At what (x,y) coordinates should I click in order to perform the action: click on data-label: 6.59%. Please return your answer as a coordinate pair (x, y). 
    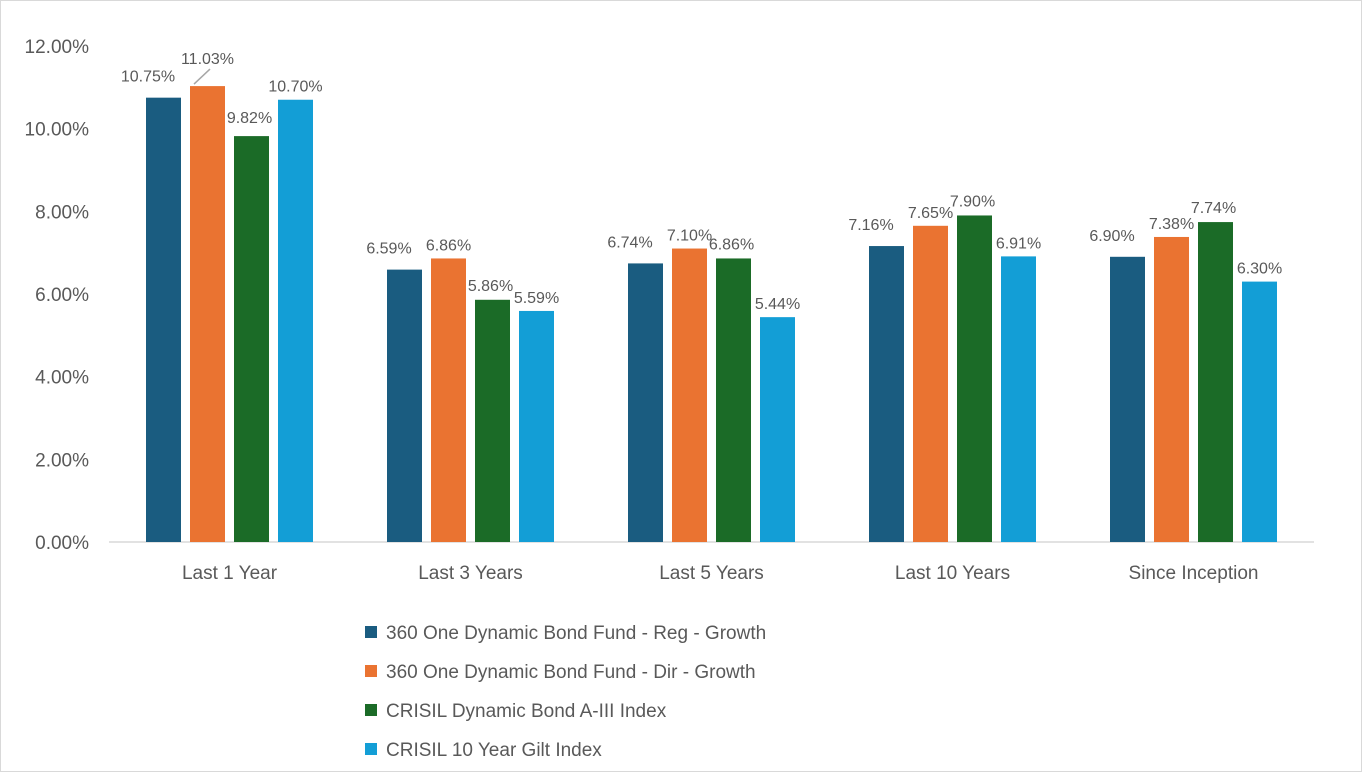
    Looking at the image, I should click on (388, 249).